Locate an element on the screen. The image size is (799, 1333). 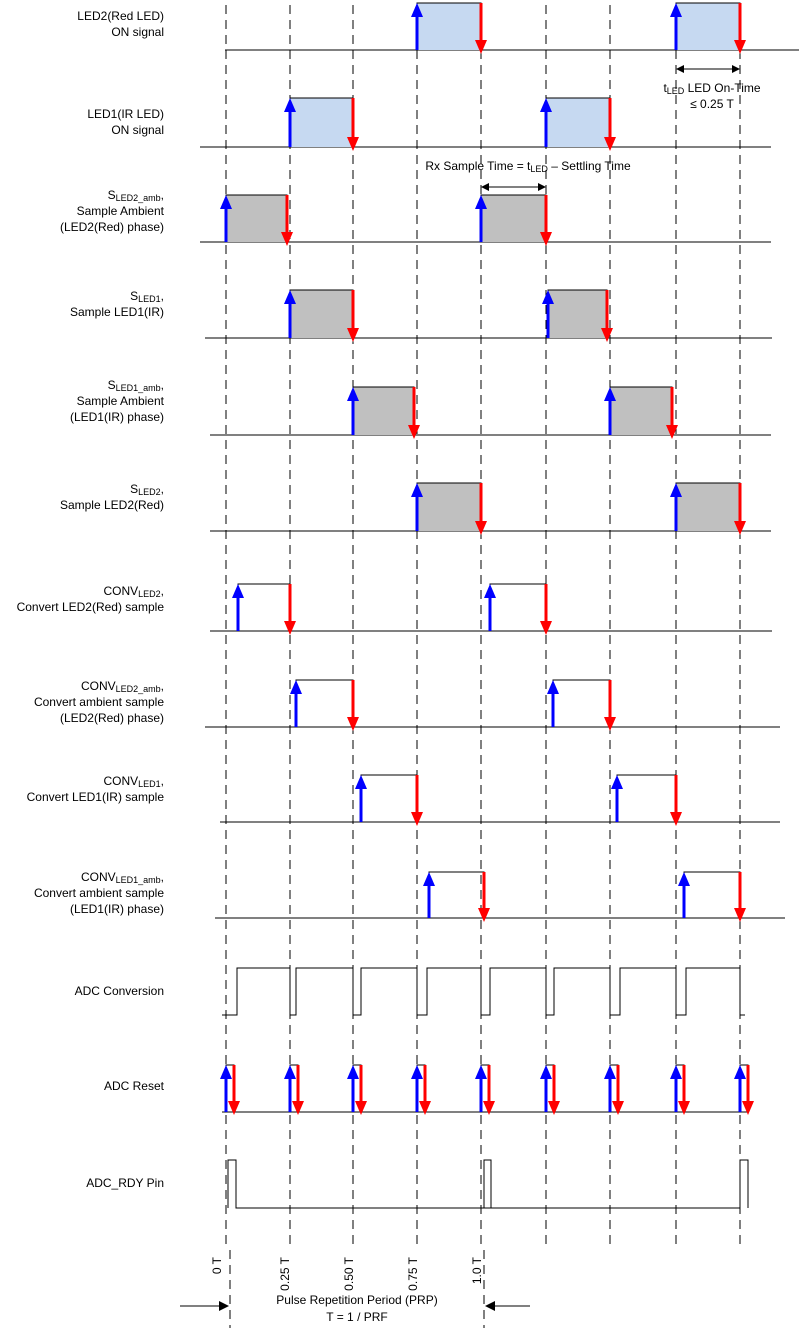
prp-formula: T = 1 / PRF is located at coordinates (356, 1317).